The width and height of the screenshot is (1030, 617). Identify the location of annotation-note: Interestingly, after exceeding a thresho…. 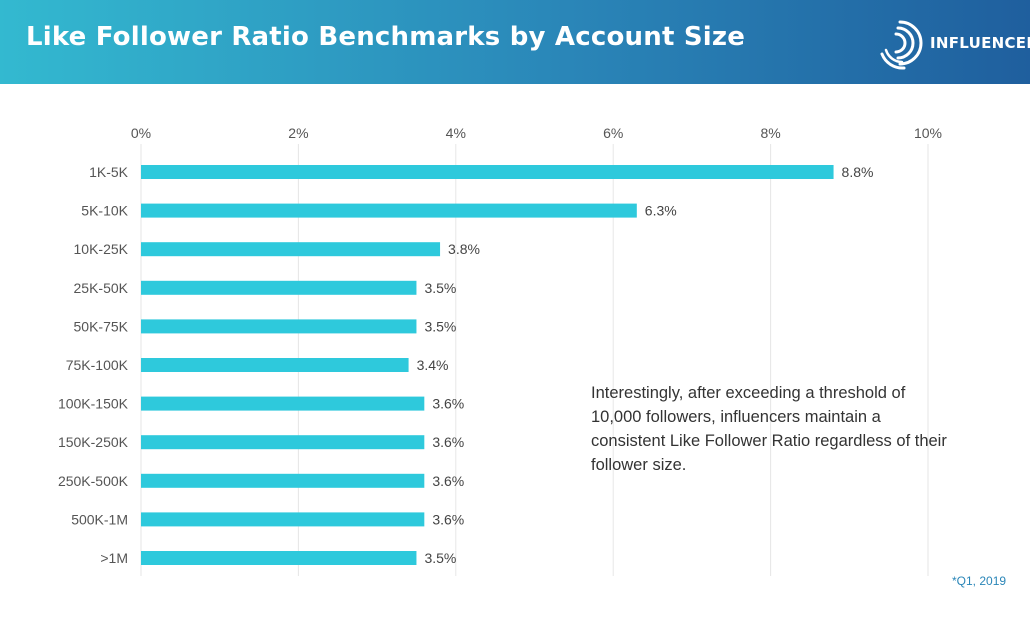
(769, 429).